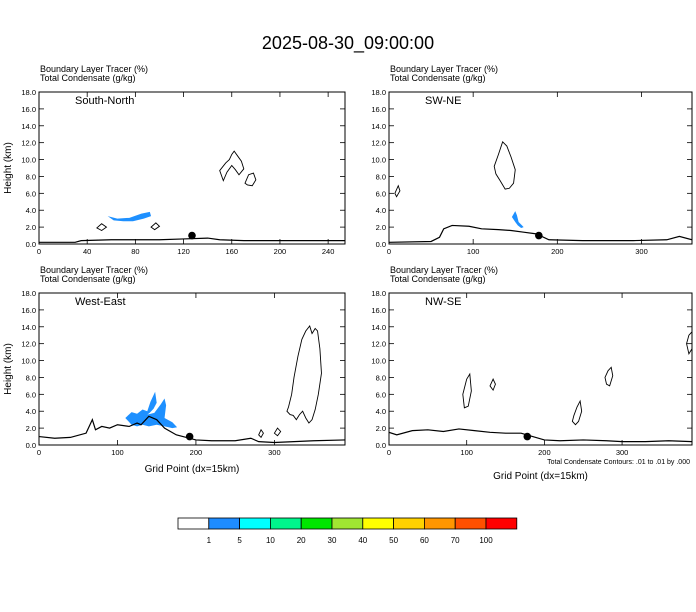  I want to click on colorbar-label: 20, so click(301, 540).